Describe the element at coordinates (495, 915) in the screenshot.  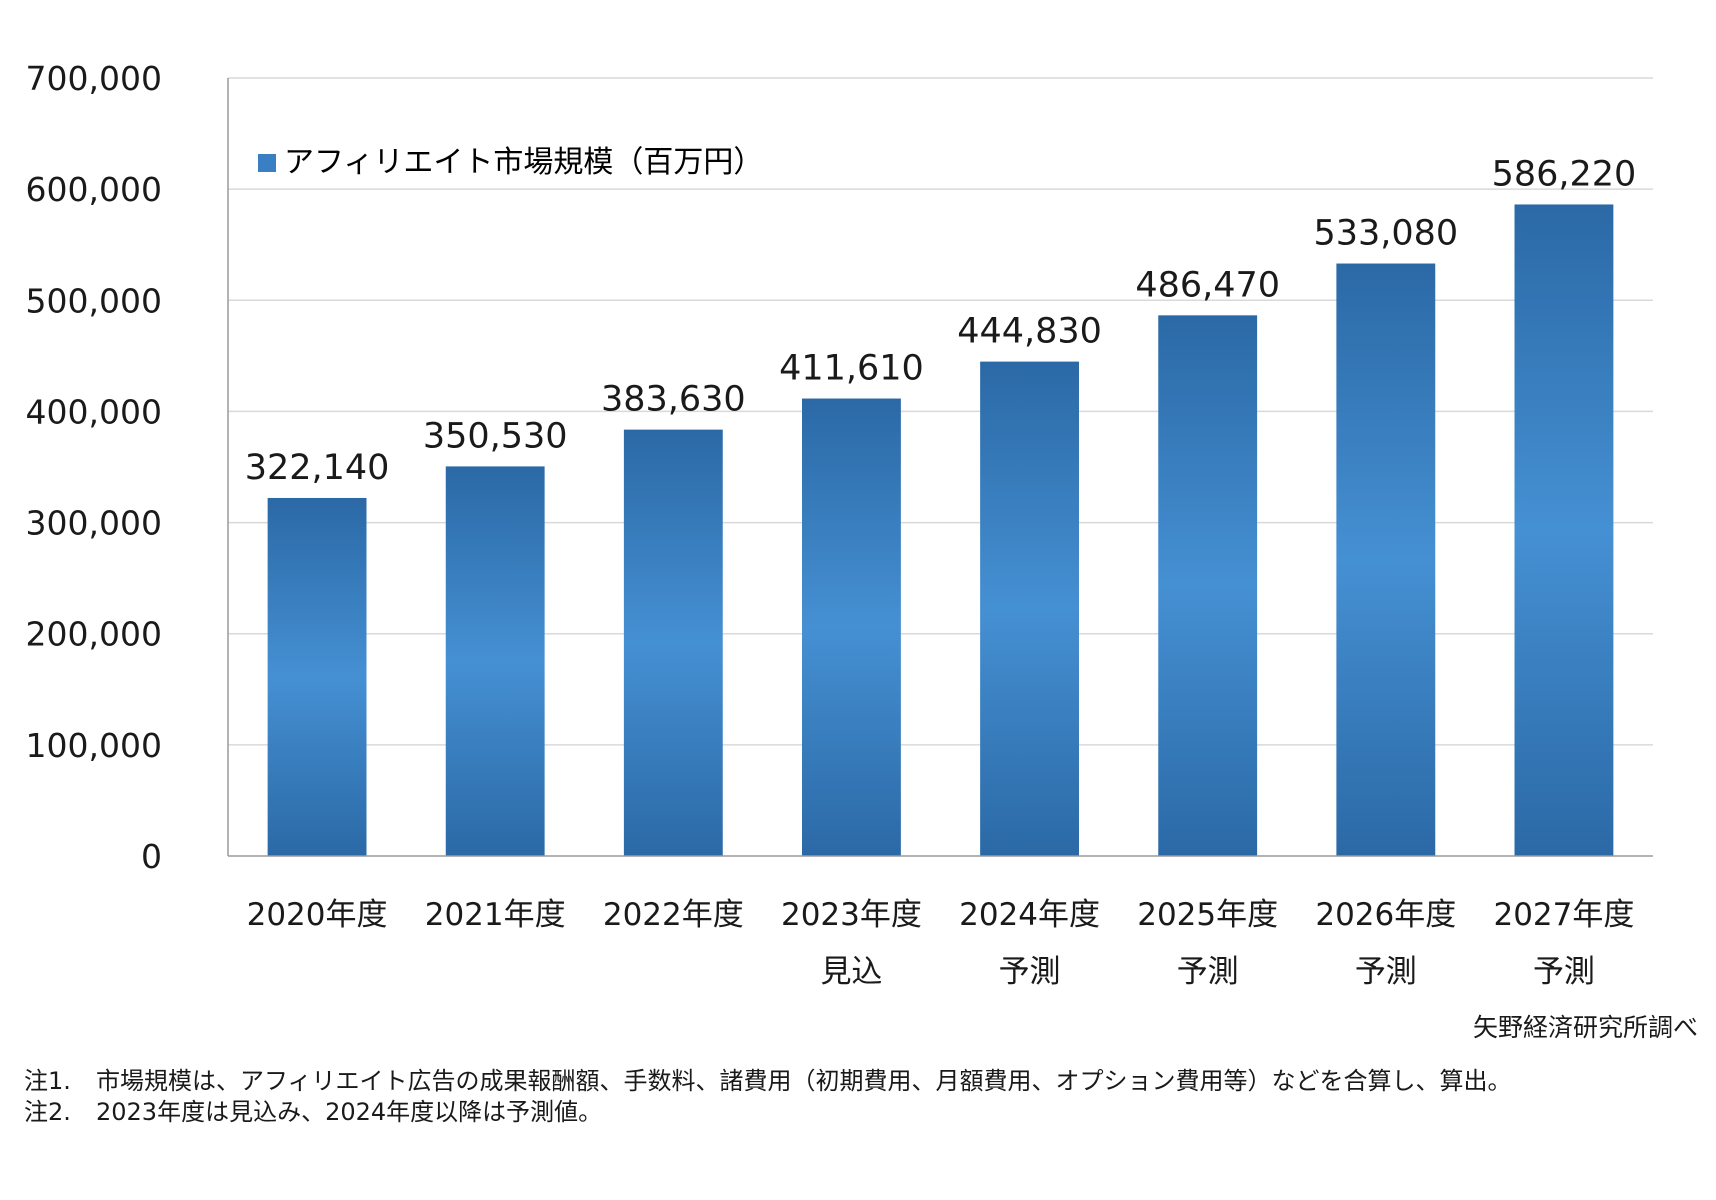
I see `x-tick-label: 2021年度` at that location.